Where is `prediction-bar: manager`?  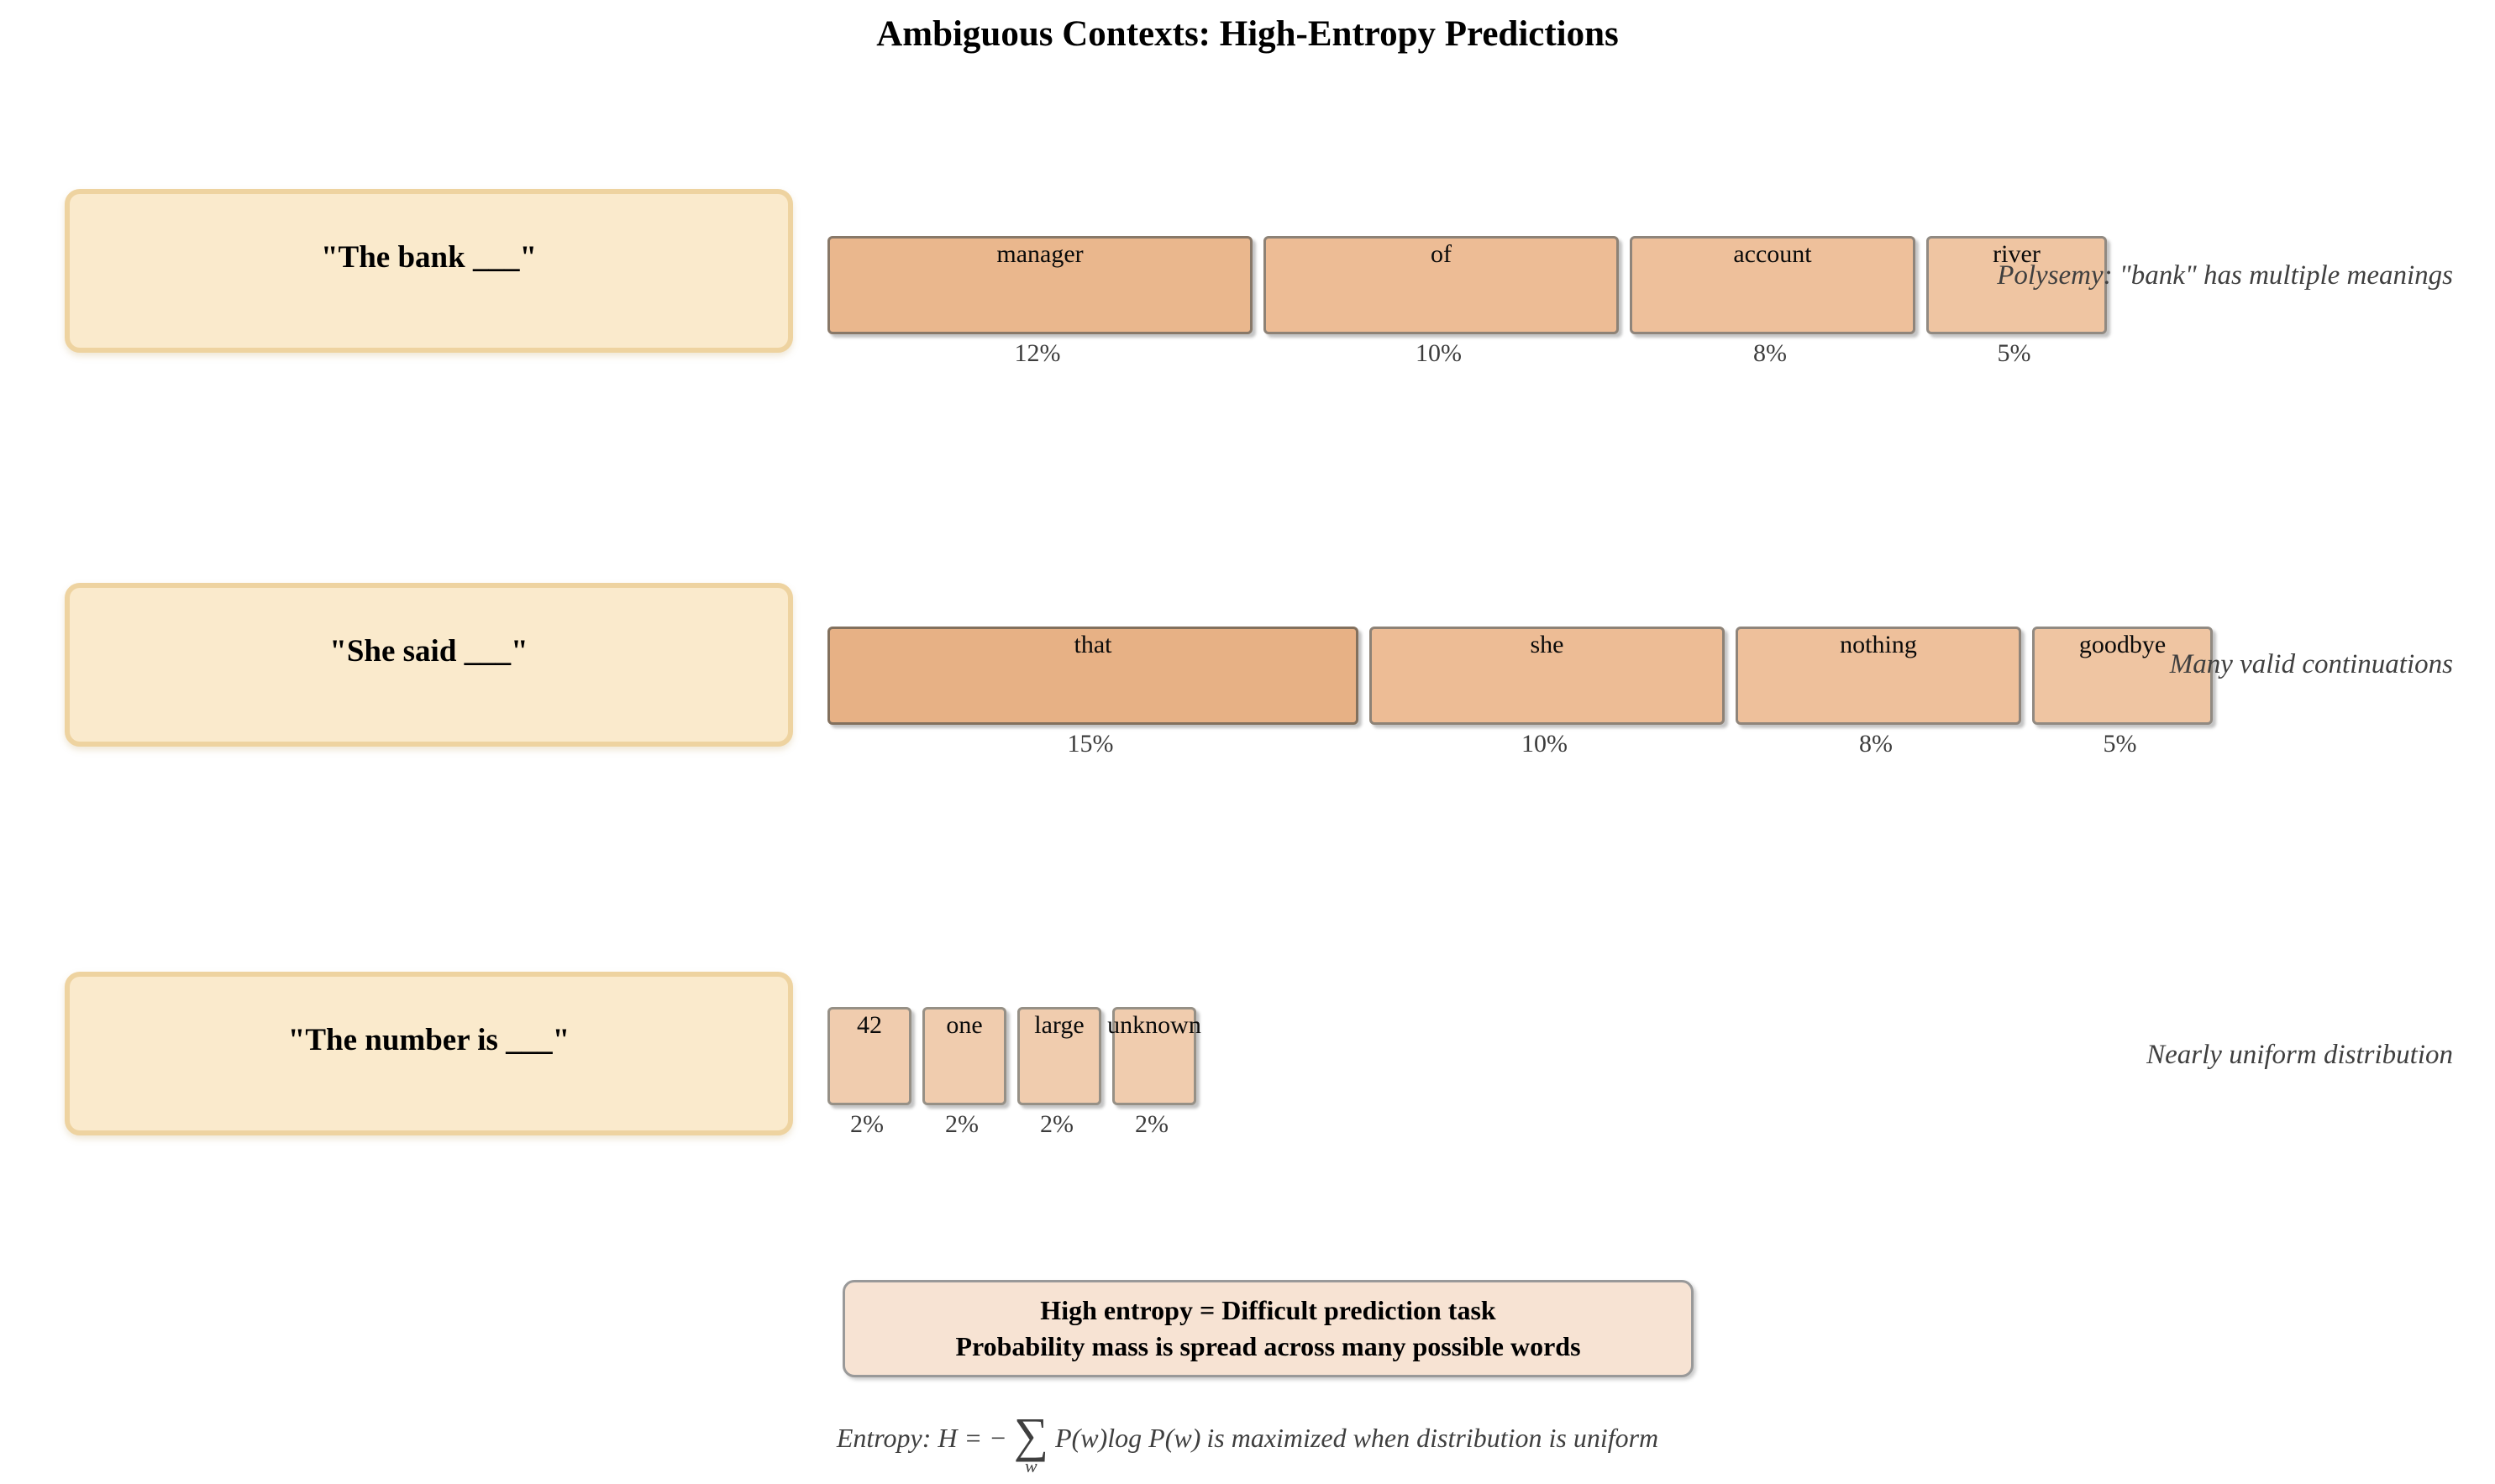 prediction-bar: manager is located at coordinates (1040, 285).